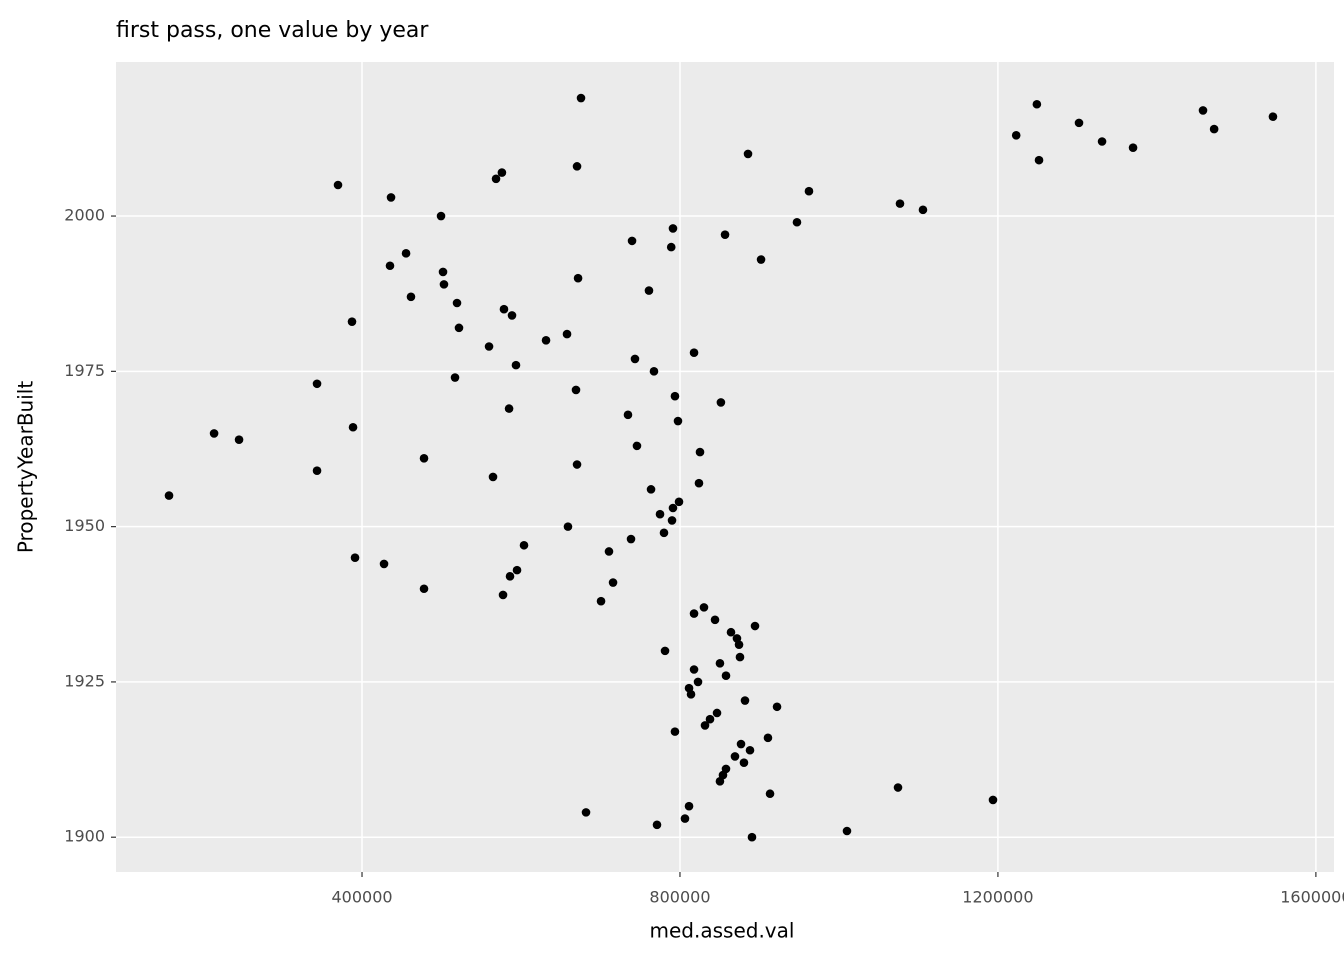 The image size is (1344, 964). I want to click on x-axis-label: med.assed.val, so click(722, 931).